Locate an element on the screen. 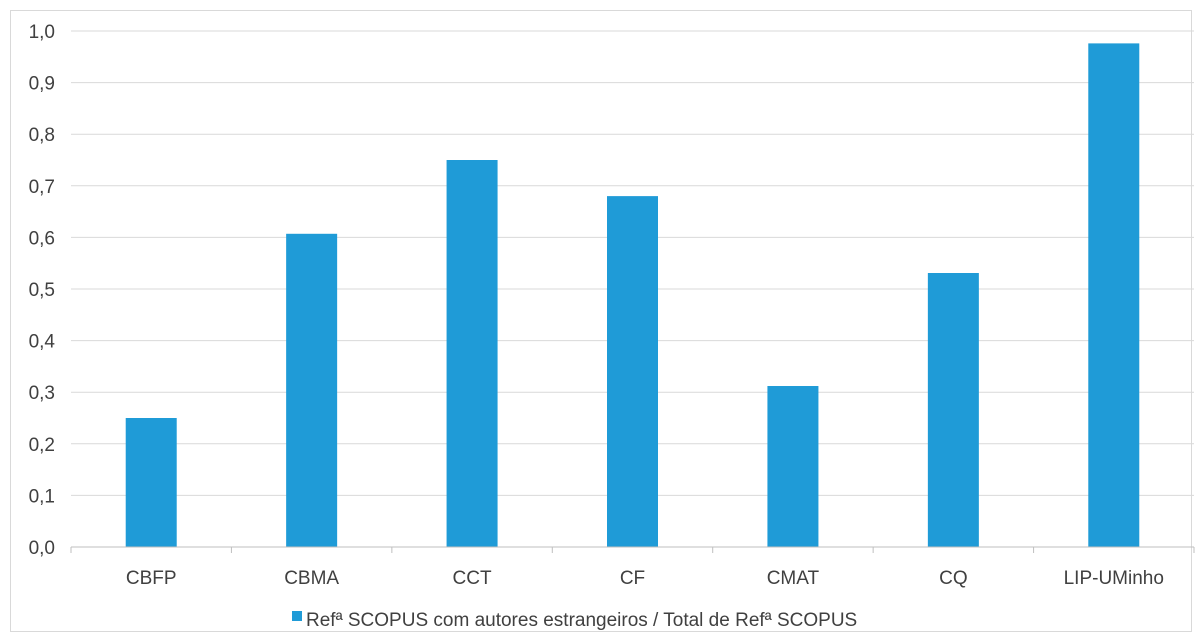 The image size is (1198, 635). x-category-label: CBFP is located at coordinates (151, 578).